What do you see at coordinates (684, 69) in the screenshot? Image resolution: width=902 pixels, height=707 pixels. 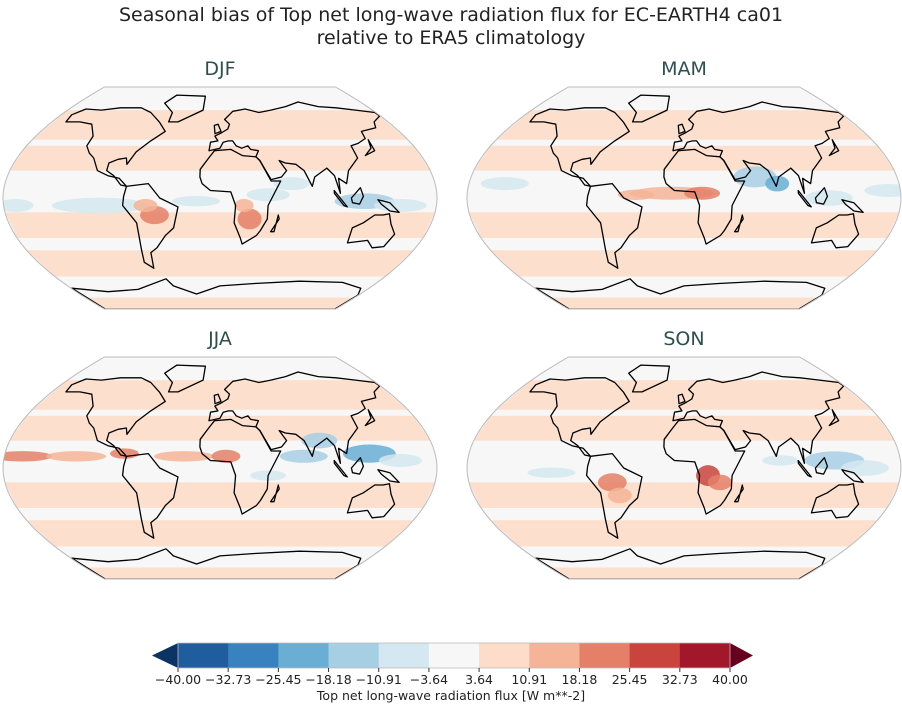 I see `panel-title-mam: MAM` at bounding box center [684, 69].